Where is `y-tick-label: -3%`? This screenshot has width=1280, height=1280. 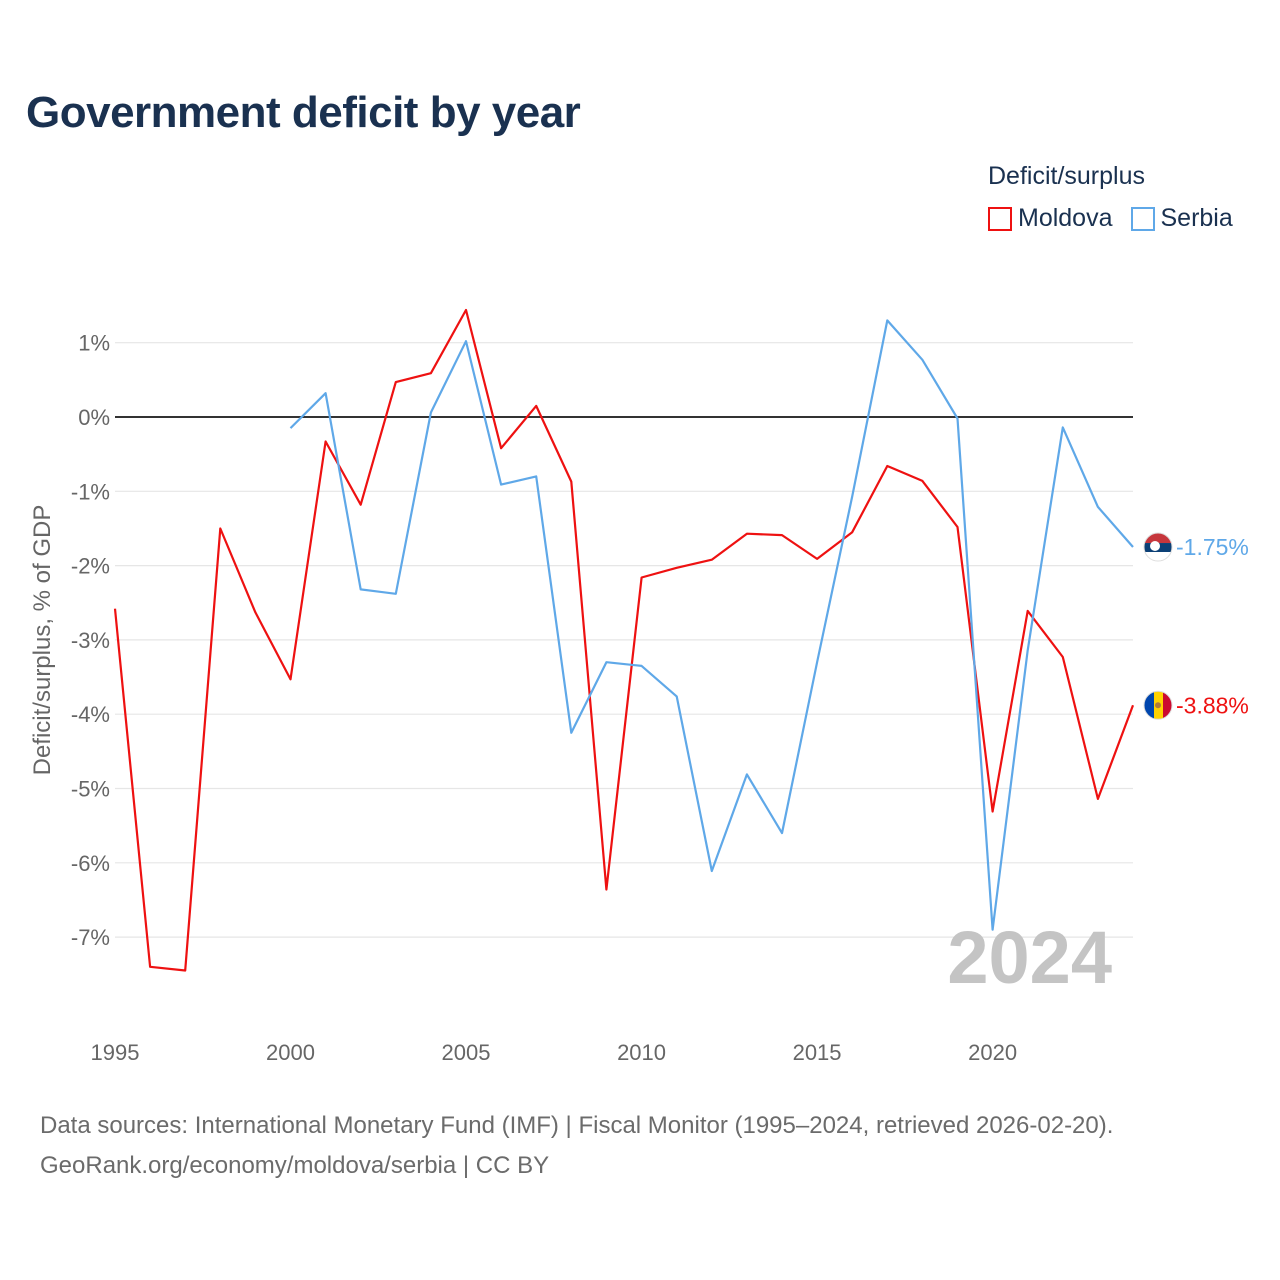 y-tick-label: -3% is located at coordinates (90, 640).